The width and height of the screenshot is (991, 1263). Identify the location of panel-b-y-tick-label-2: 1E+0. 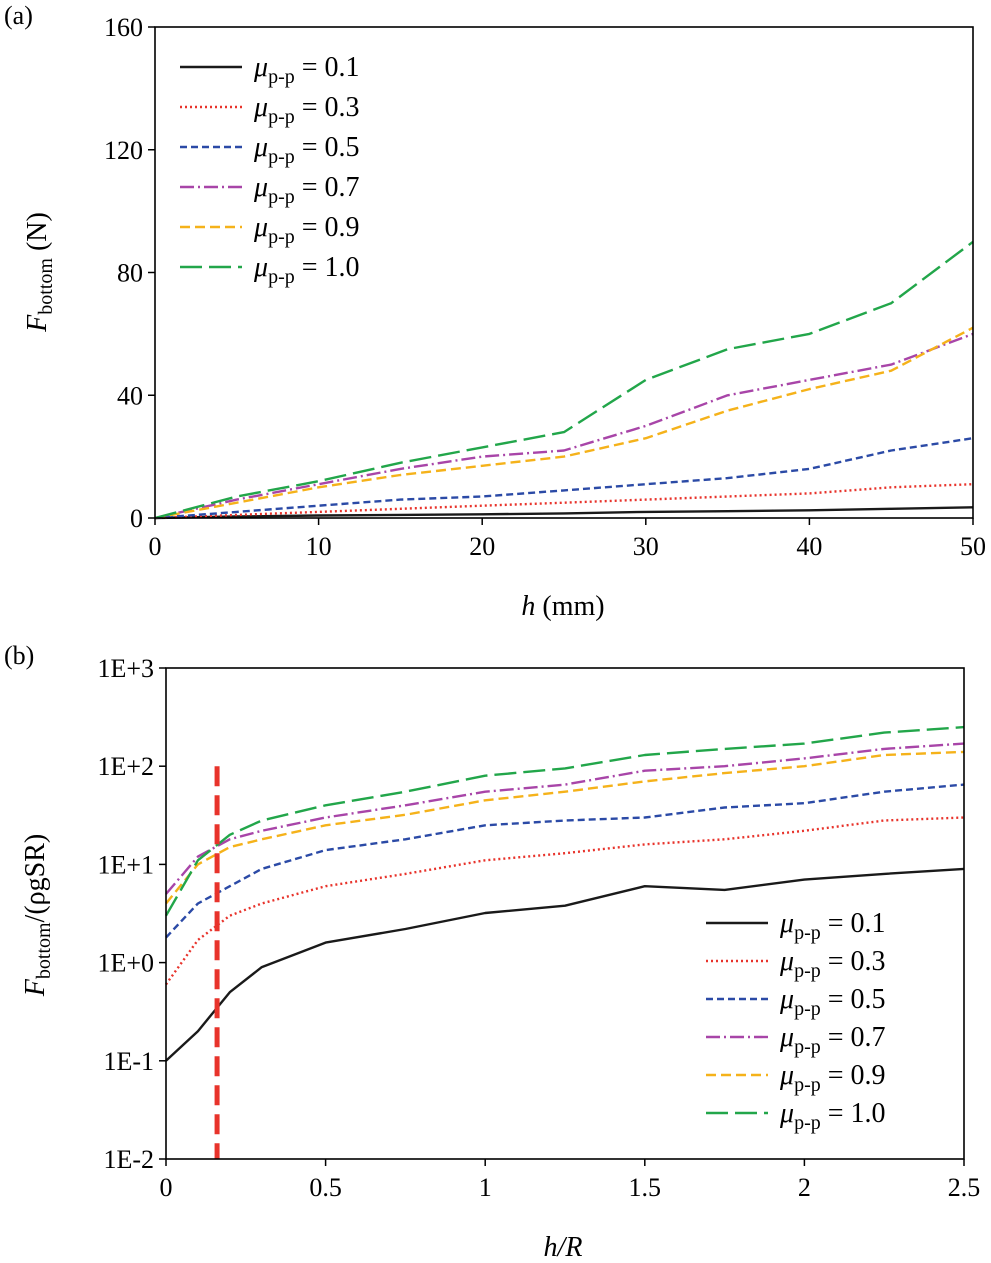
(125, 963).